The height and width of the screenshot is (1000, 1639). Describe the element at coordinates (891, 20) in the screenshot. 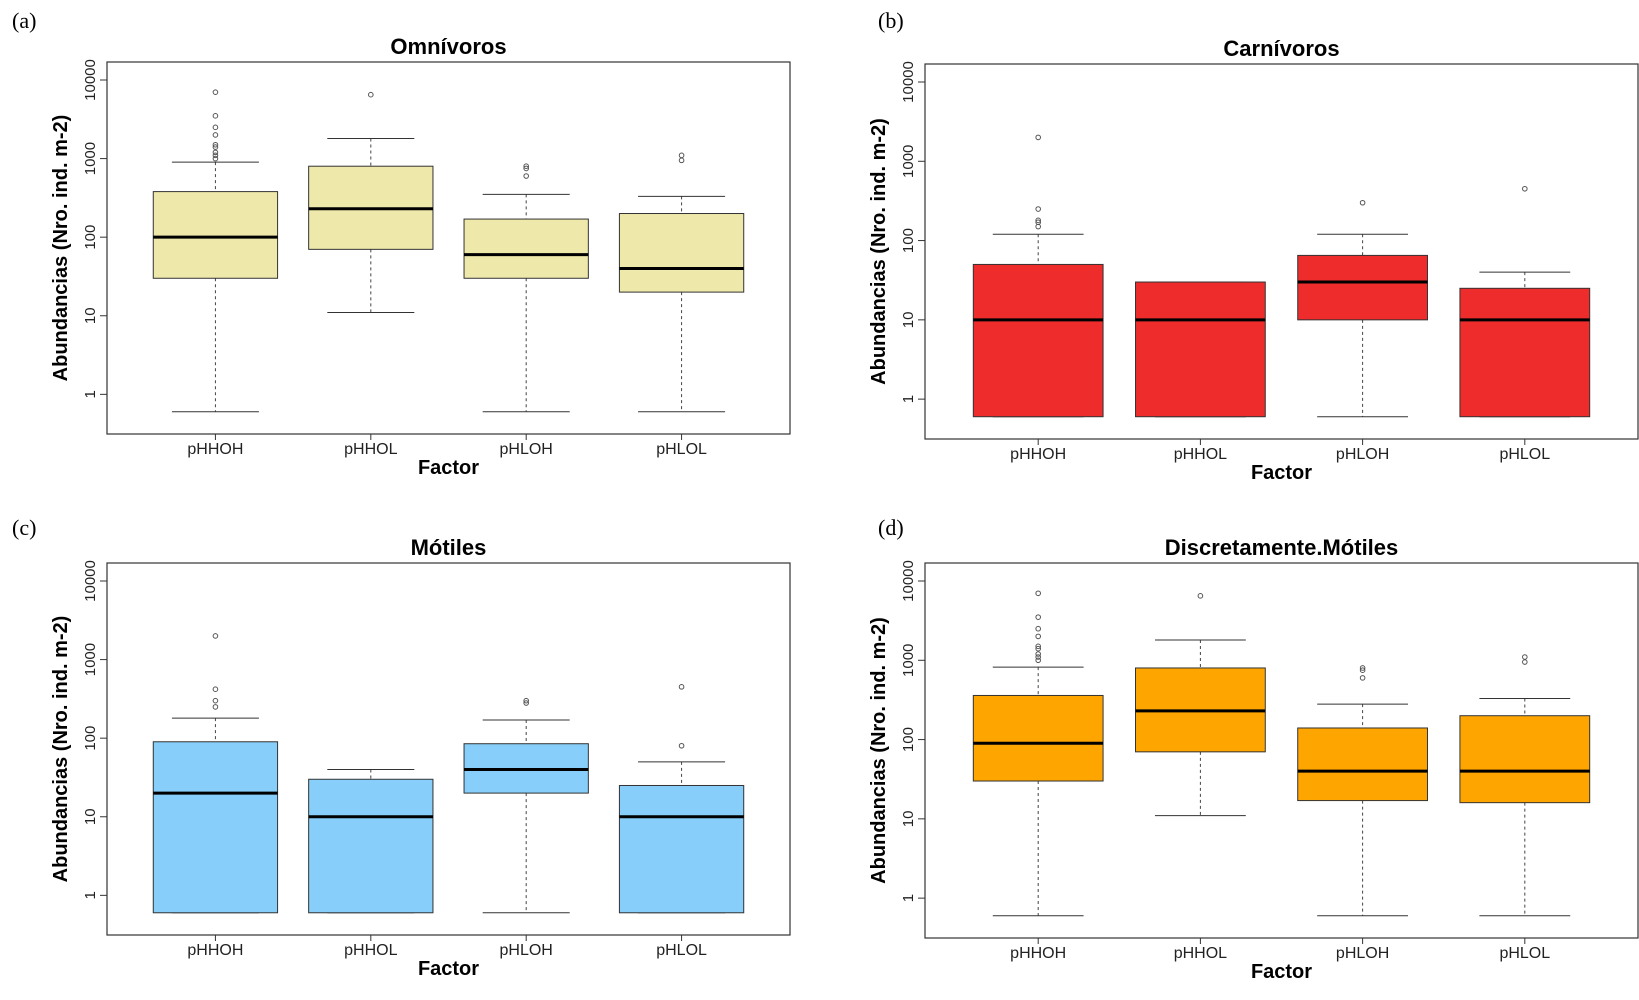

I see `panel-letter: (b)` at that location.